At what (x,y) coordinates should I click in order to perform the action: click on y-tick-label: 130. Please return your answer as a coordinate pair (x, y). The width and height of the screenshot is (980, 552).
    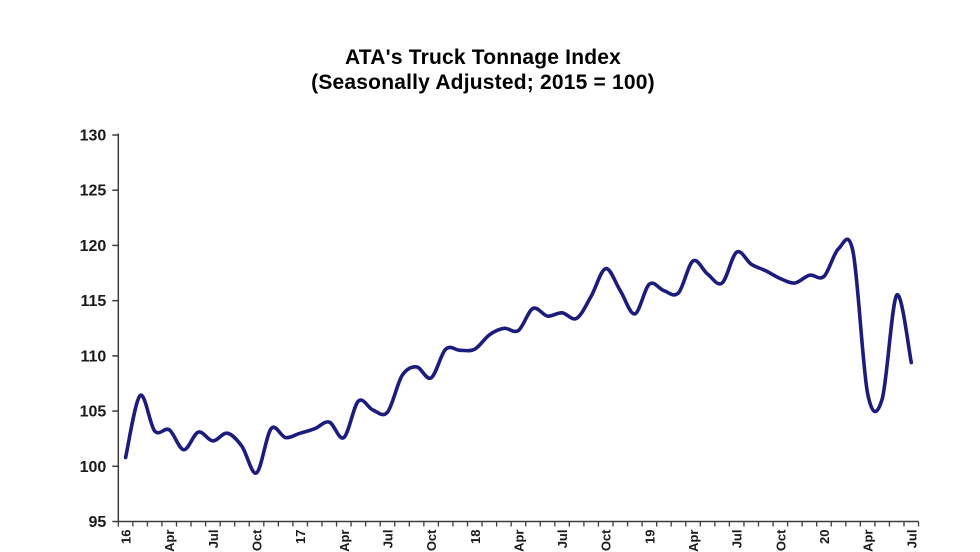
    Looking at the image, I should click on (93, 136).